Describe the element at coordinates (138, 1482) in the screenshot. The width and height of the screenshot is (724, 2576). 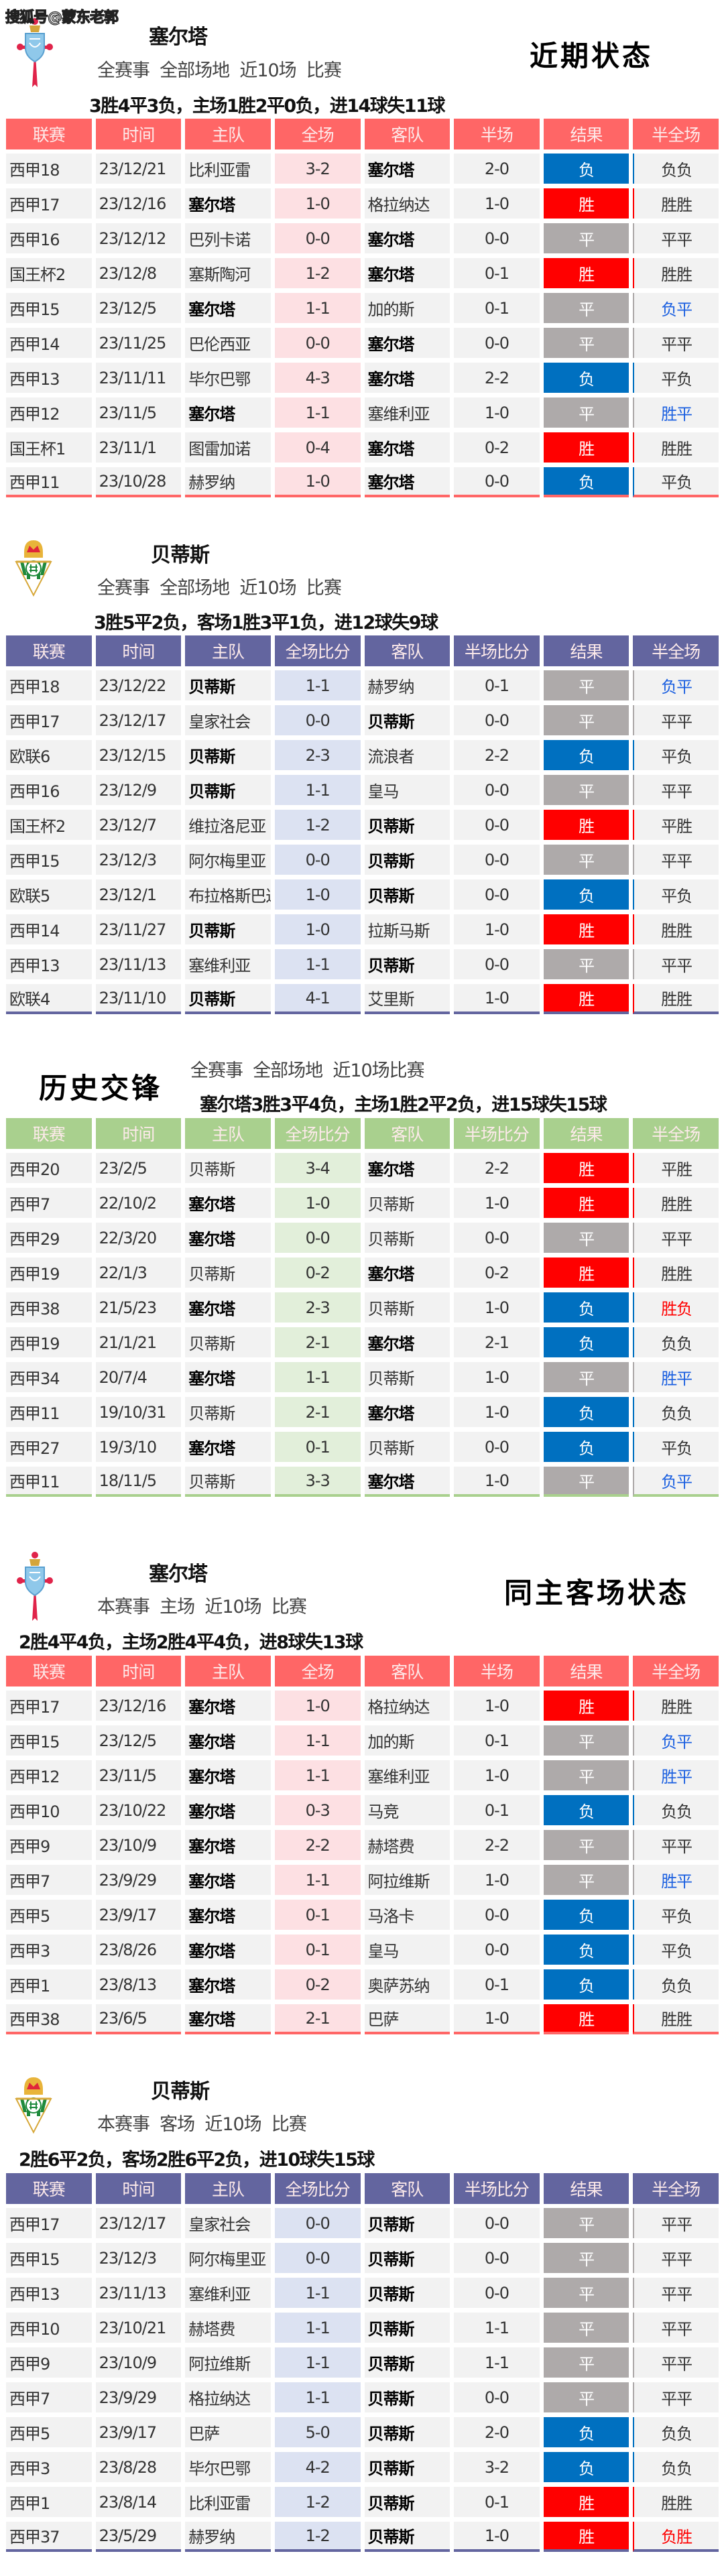
I see `cell-date: 18/11/5` at that location.